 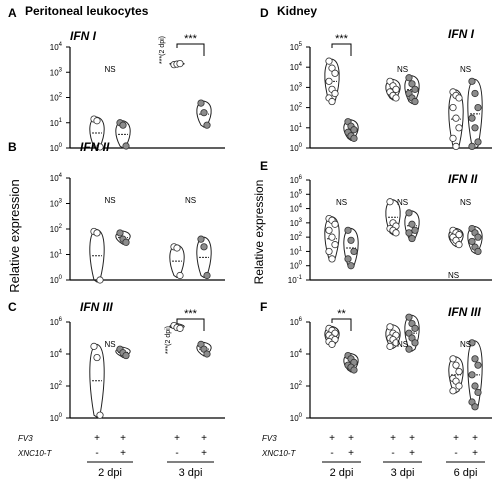 I want to click on panel-title: IFN II, so click(x=463, y=179).